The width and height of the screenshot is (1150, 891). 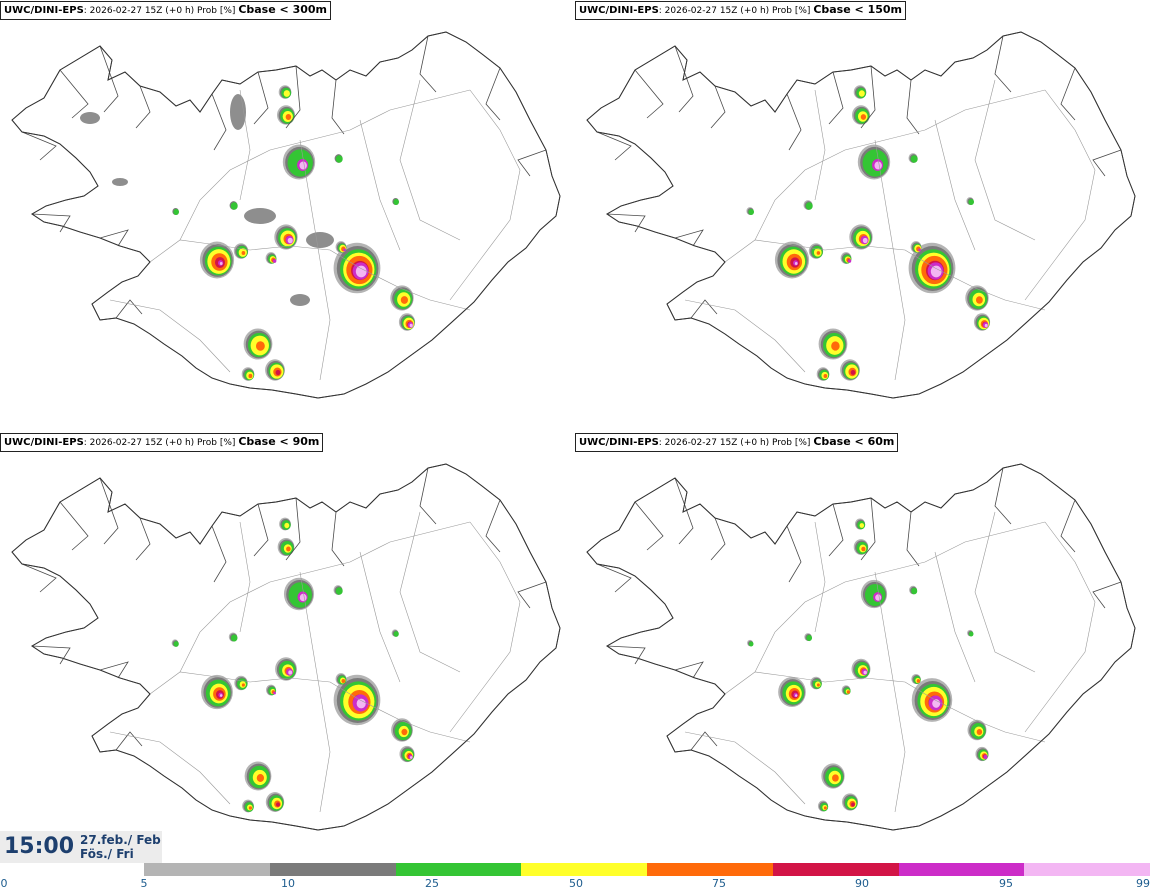 What do you see at coordinates (1143, 883) in the screenshot?
I see `colorbar-tick-label: 99` at bounding box center [1143, 883].